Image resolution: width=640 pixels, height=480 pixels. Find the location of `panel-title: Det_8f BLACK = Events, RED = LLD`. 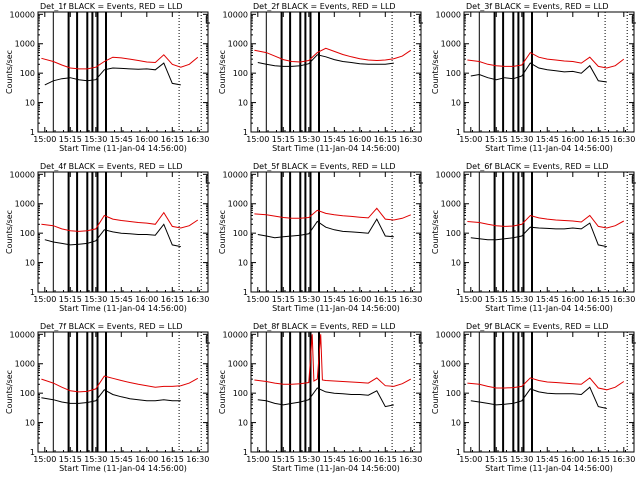

panel-title: Det_8f BLACK = Events, RED = LLD is located at coordinates (324, 326).